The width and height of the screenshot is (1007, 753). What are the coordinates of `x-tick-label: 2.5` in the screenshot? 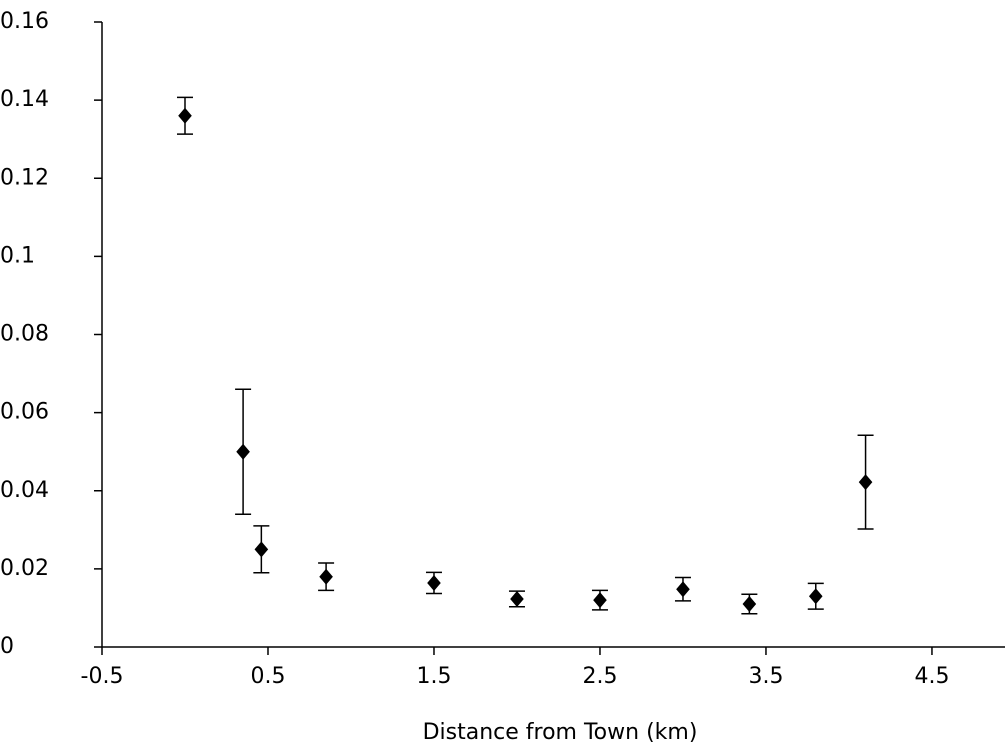 It's located at (599, 676).